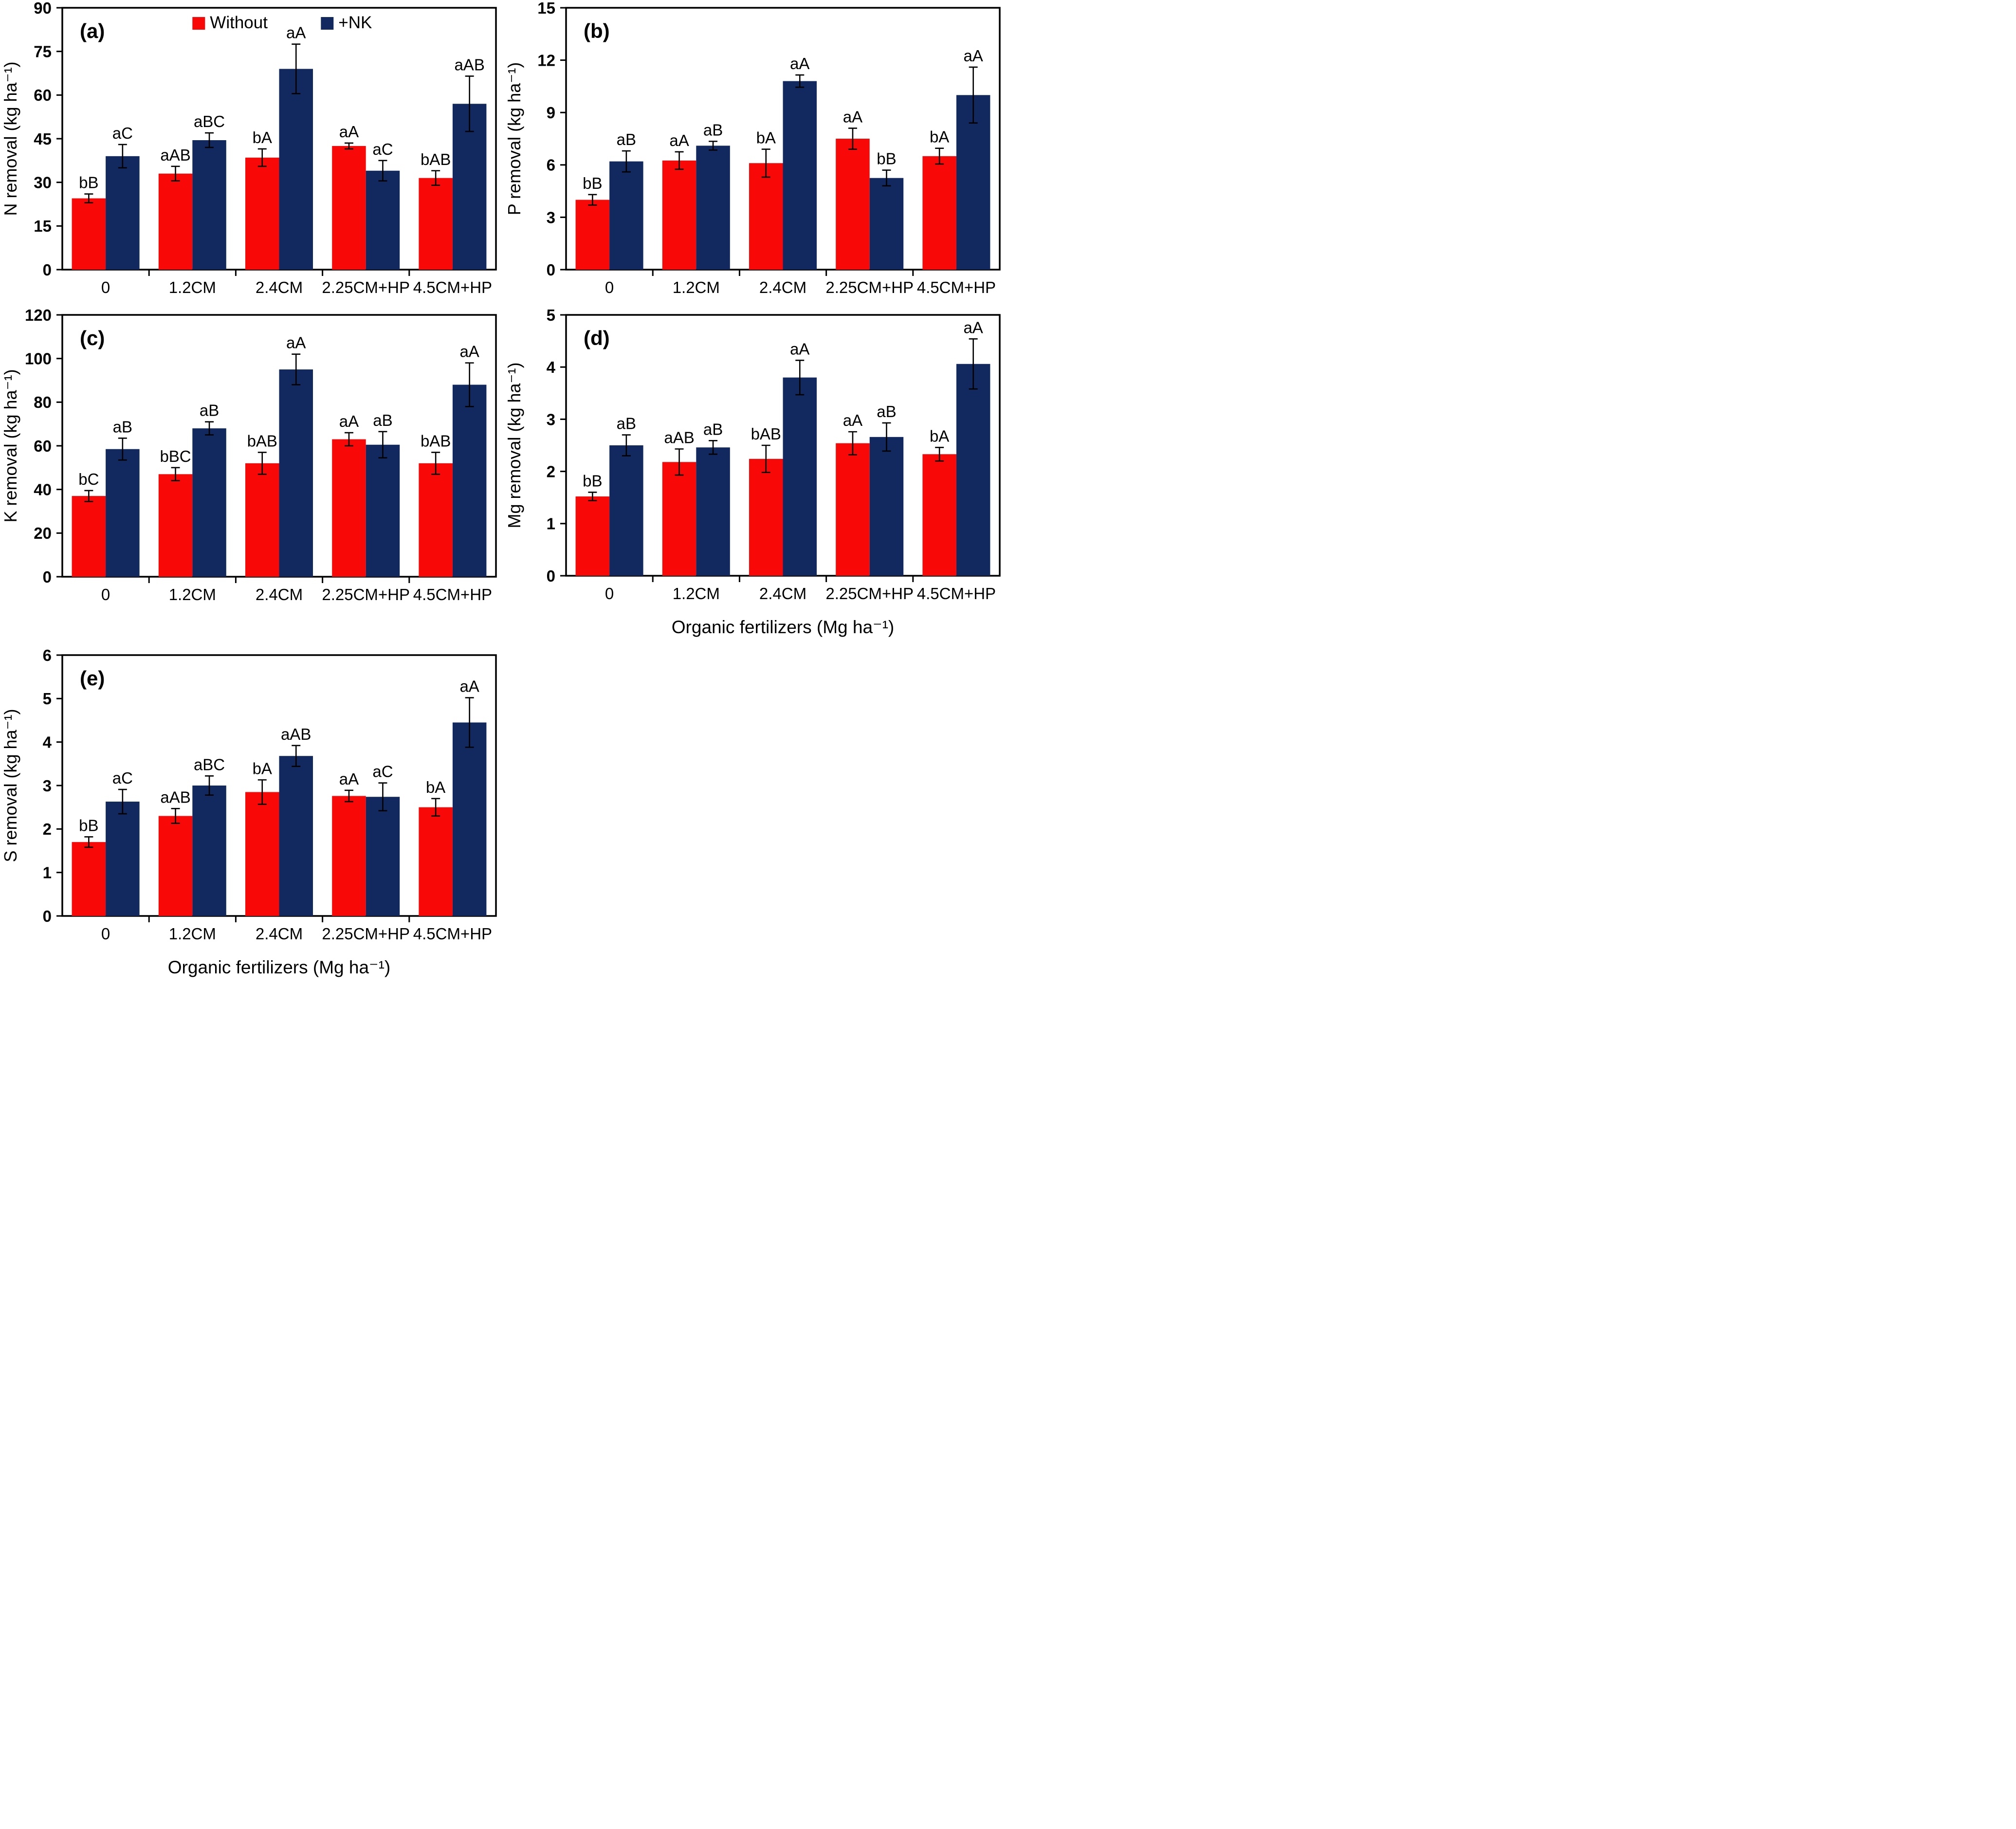  I want to click on y-tick-label: 4, so click(551, 367).